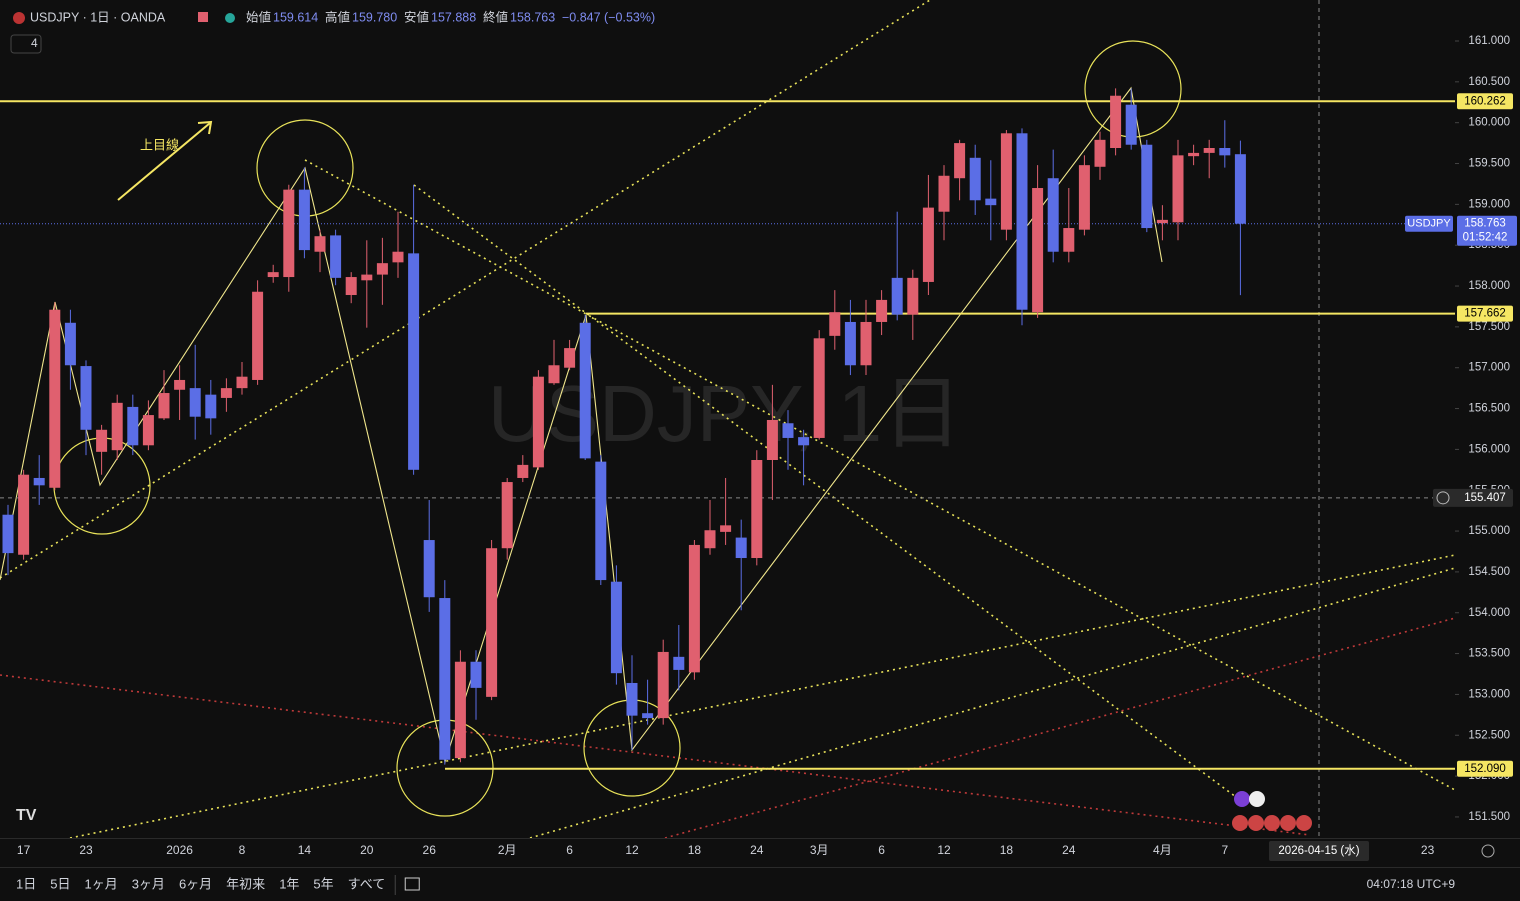 The width and height of the screenshot is (1520, 901). I want to click on open-value: 159.614, so click(295, 17).